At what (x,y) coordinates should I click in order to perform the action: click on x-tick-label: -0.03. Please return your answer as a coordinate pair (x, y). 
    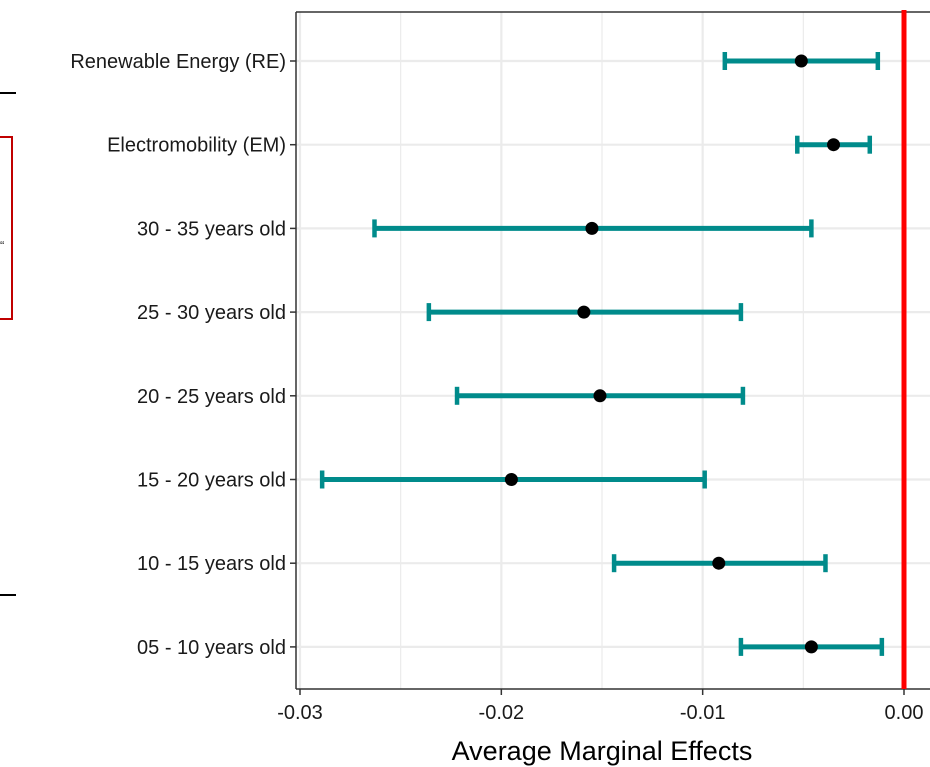
    Looking at the image, I should click on (300, 713).